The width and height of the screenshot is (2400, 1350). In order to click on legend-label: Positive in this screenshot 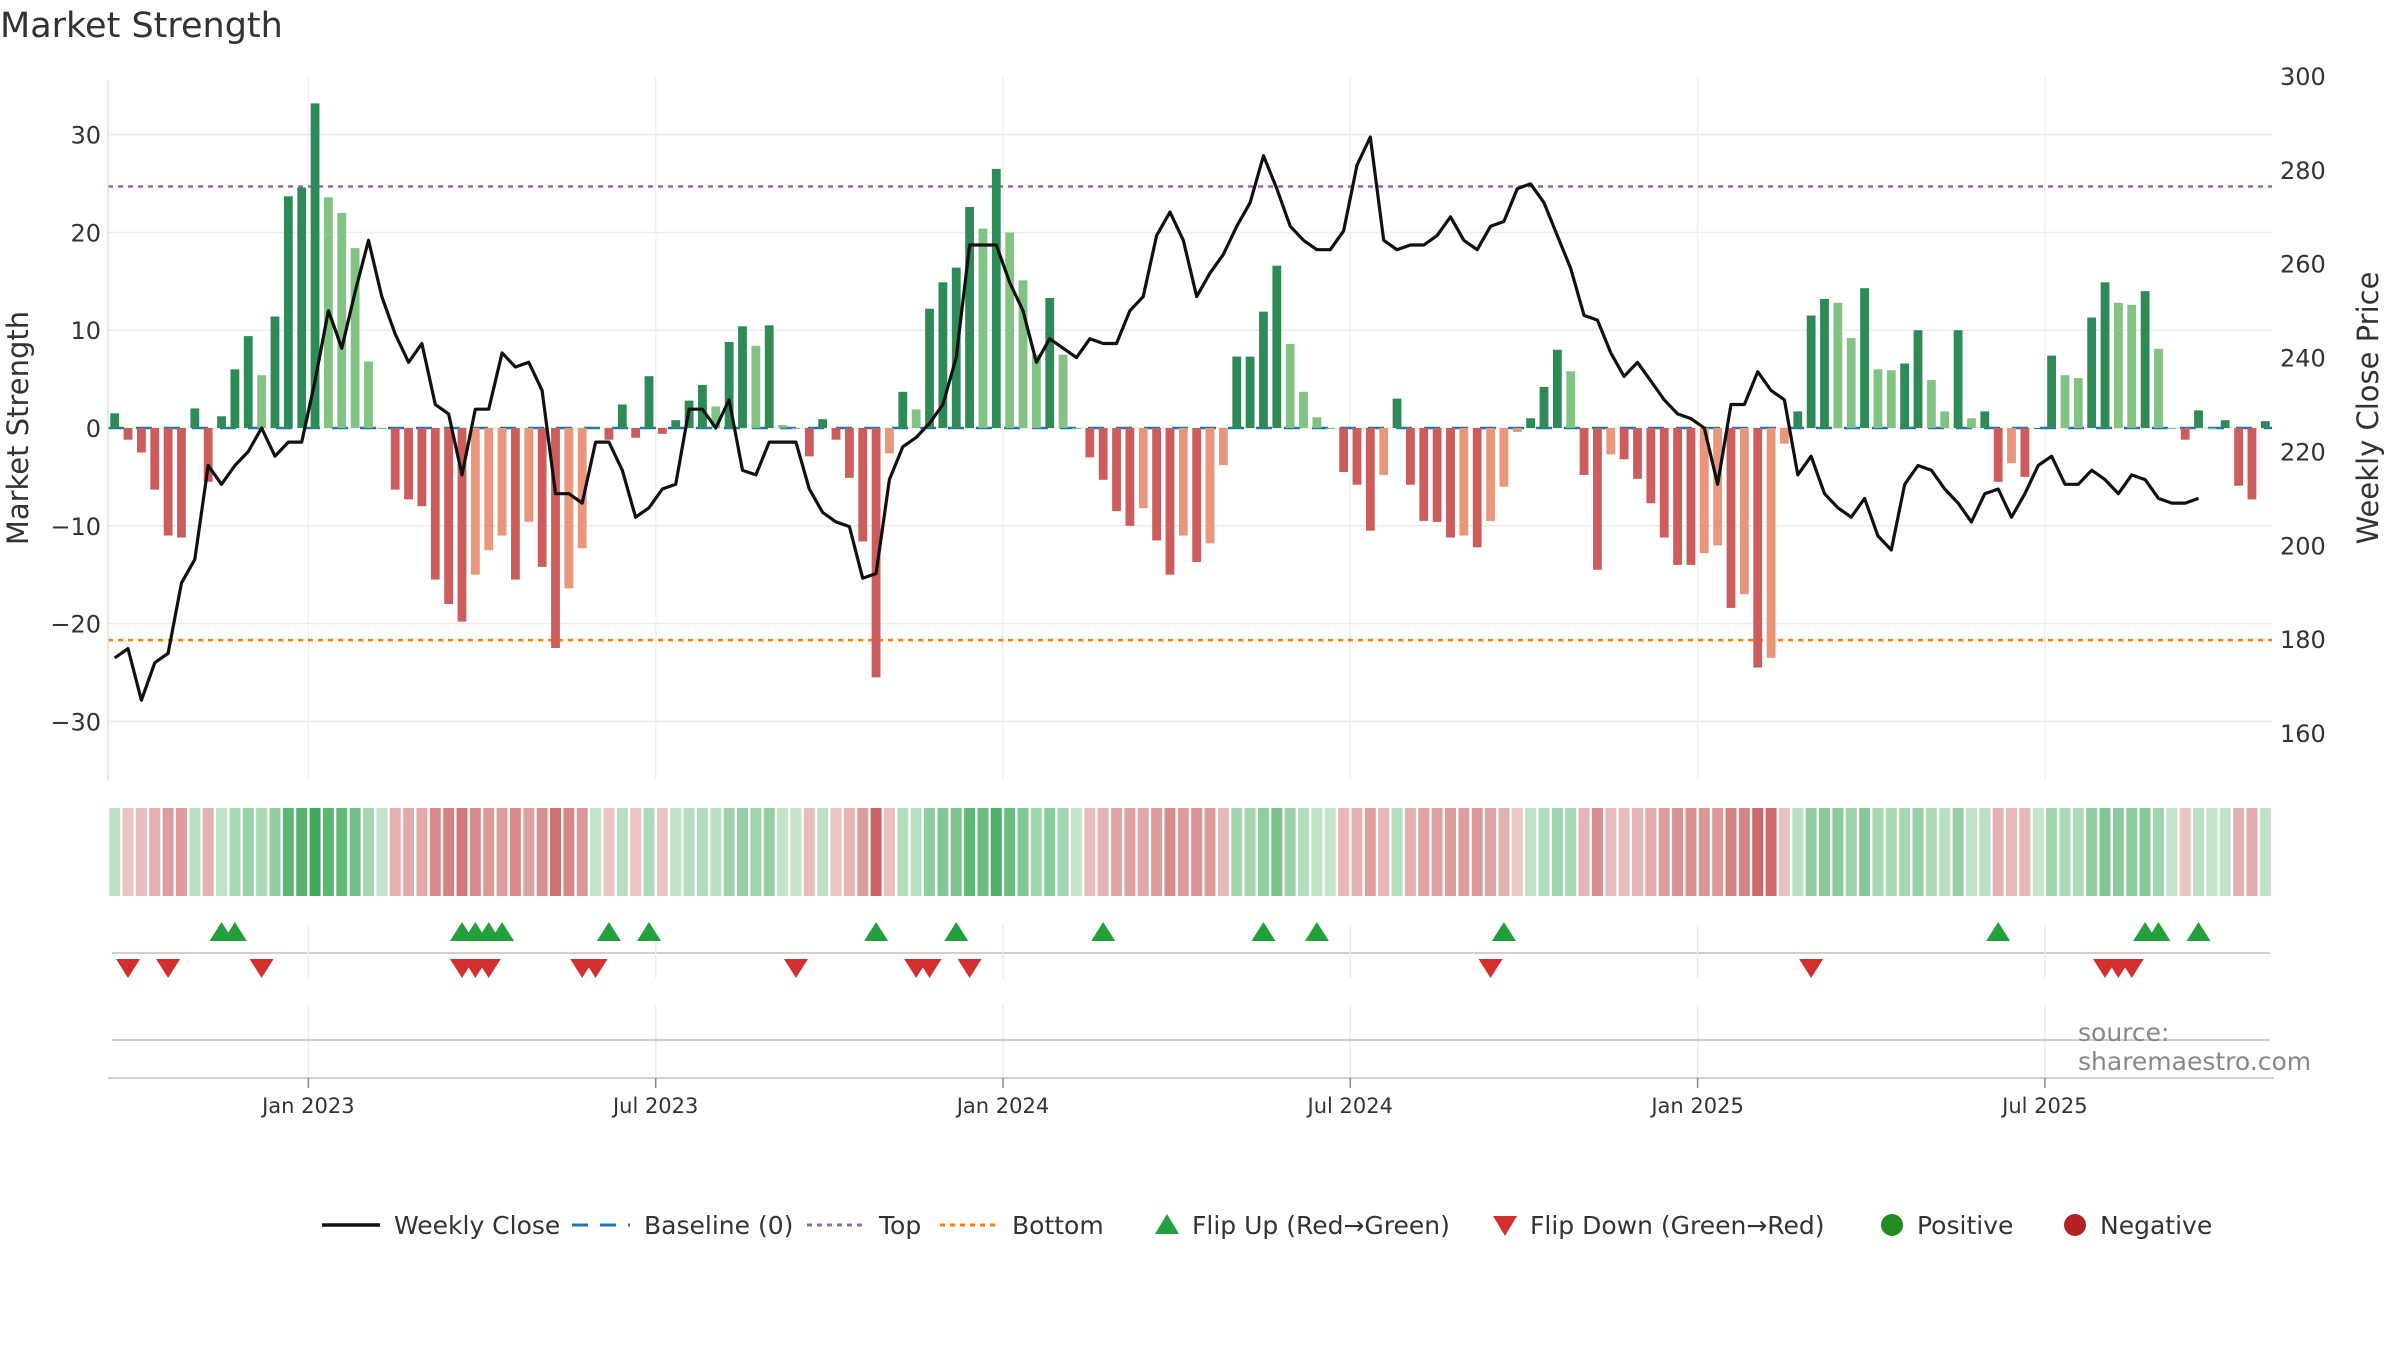, I will do `click(1965, 1225)`.